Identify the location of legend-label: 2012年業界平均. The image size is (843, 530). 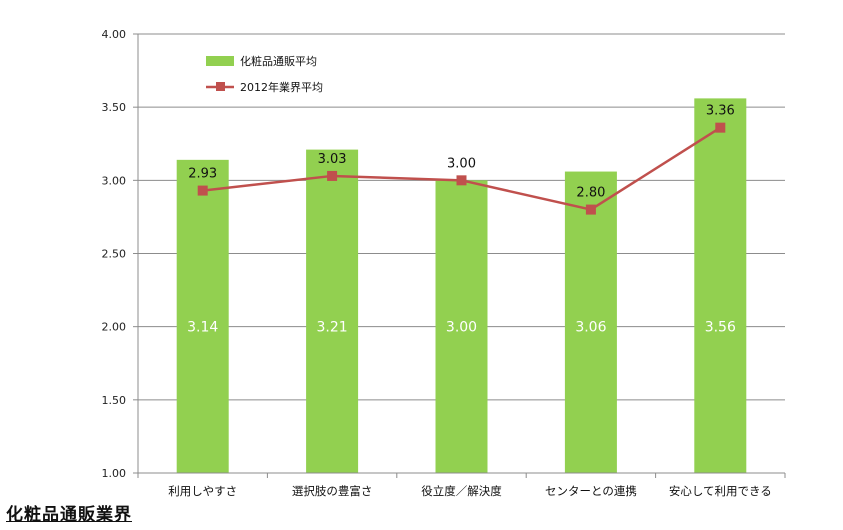
(281, 87).